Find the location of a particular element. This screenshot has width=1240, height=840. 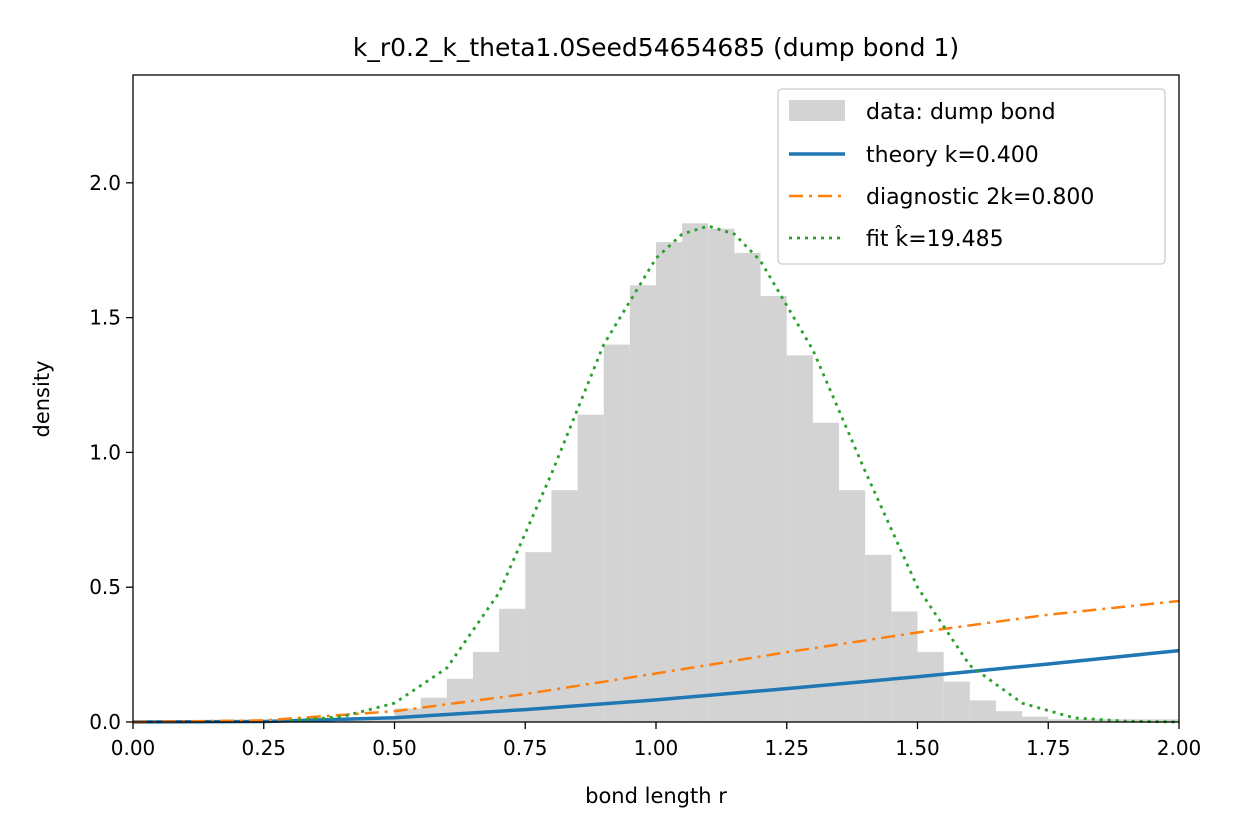

x-tick-label: 1.50 is located at coordinates (917, 748).